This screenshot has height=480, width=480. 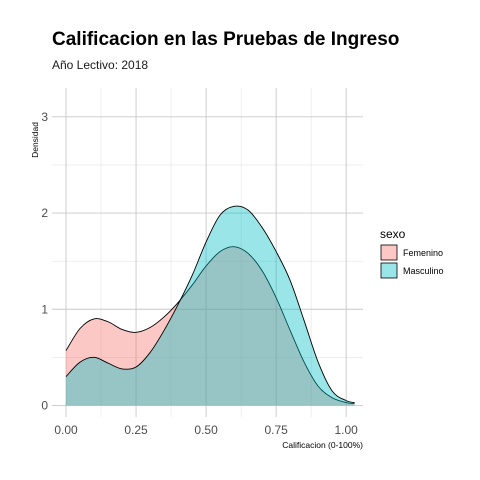 What do you see at coordinates (44, 117) in the screenshot?
I see `y-tick-label: 3` at bounding box center [44, 117].